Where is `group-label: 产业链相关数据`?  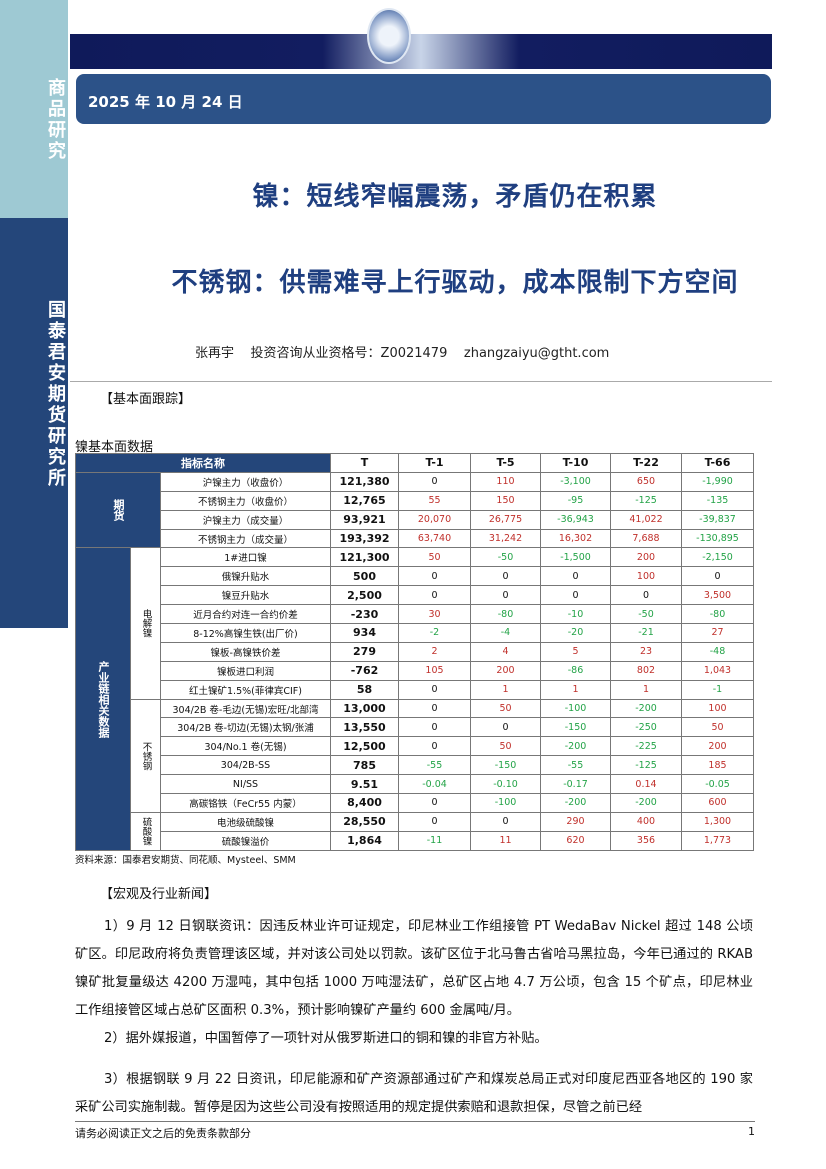 group-label: 产业链相关数据 is located at coordinates (103, 699).